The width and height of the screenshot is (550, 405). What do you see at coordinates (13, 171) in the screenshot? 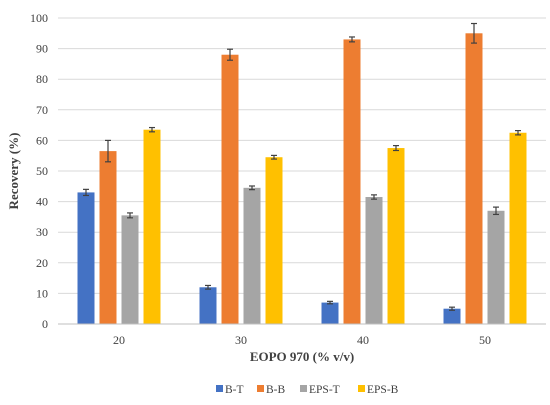
I see `y-axis-title: Recovery (%)` at bounding box center [13, 171].